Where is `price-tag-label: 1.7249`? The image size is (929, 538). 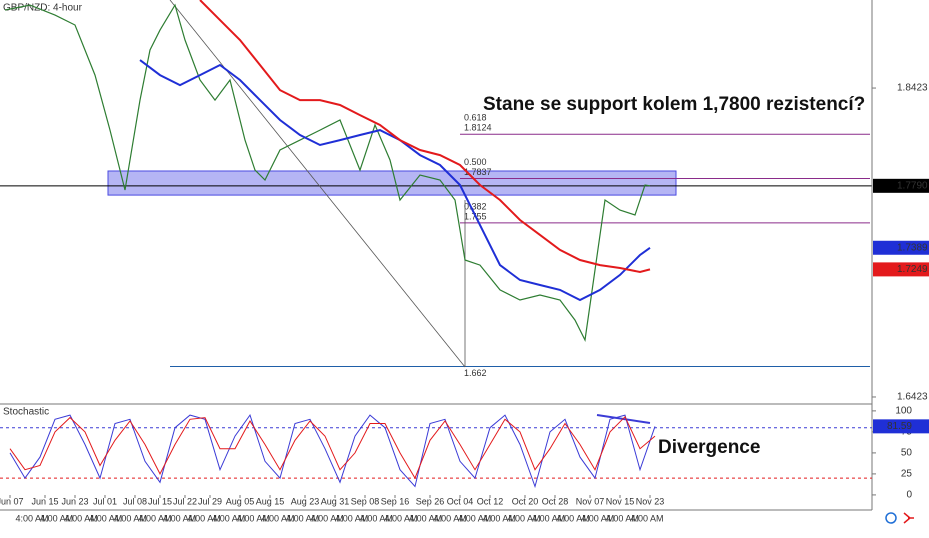
price-tag-label: 1.7249 is located at coordinates (912, 269).